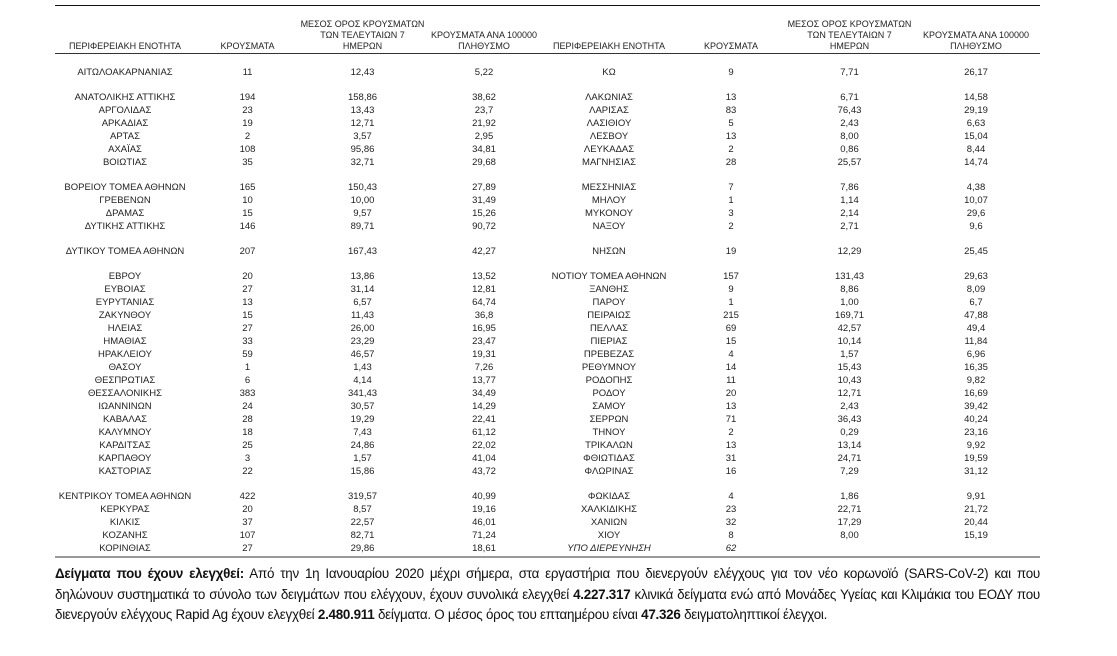  What do you see at coordinates (362, 315) in the screenshot?
I see `left-seven-day-average: 11,43` at bounding box center [362, 315].